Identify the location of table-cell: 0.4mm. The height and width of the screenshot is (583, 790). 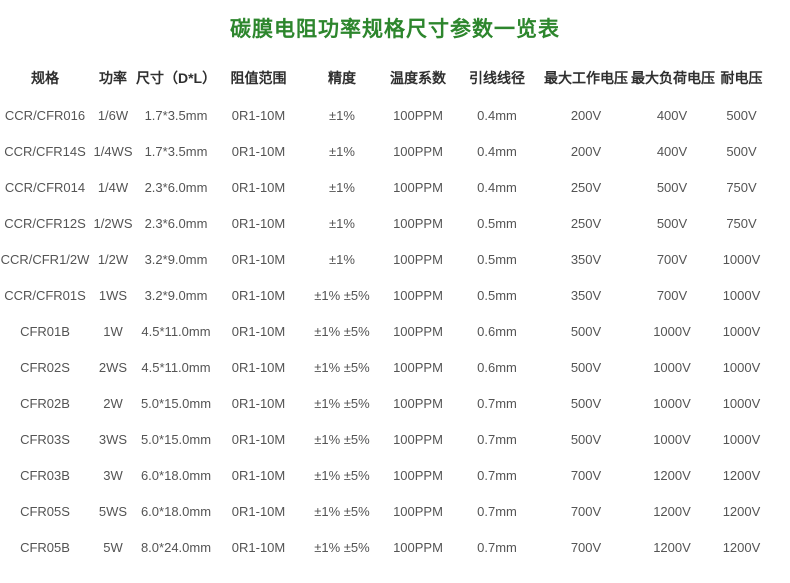
(497, 151).